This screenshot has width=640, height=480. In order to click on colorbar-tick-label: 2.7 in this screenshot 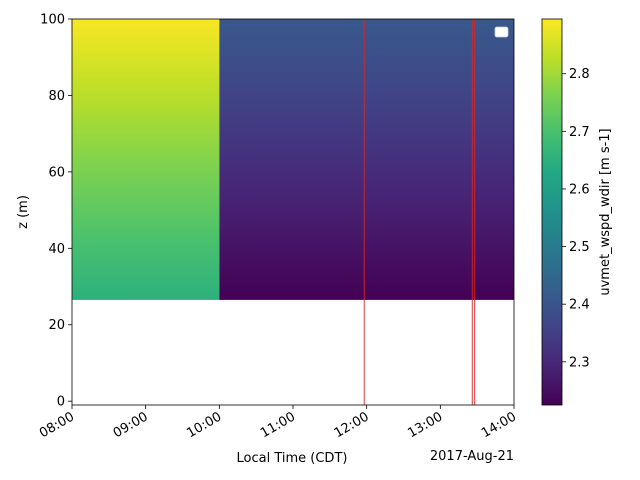, I will do `click(579, 132)`.